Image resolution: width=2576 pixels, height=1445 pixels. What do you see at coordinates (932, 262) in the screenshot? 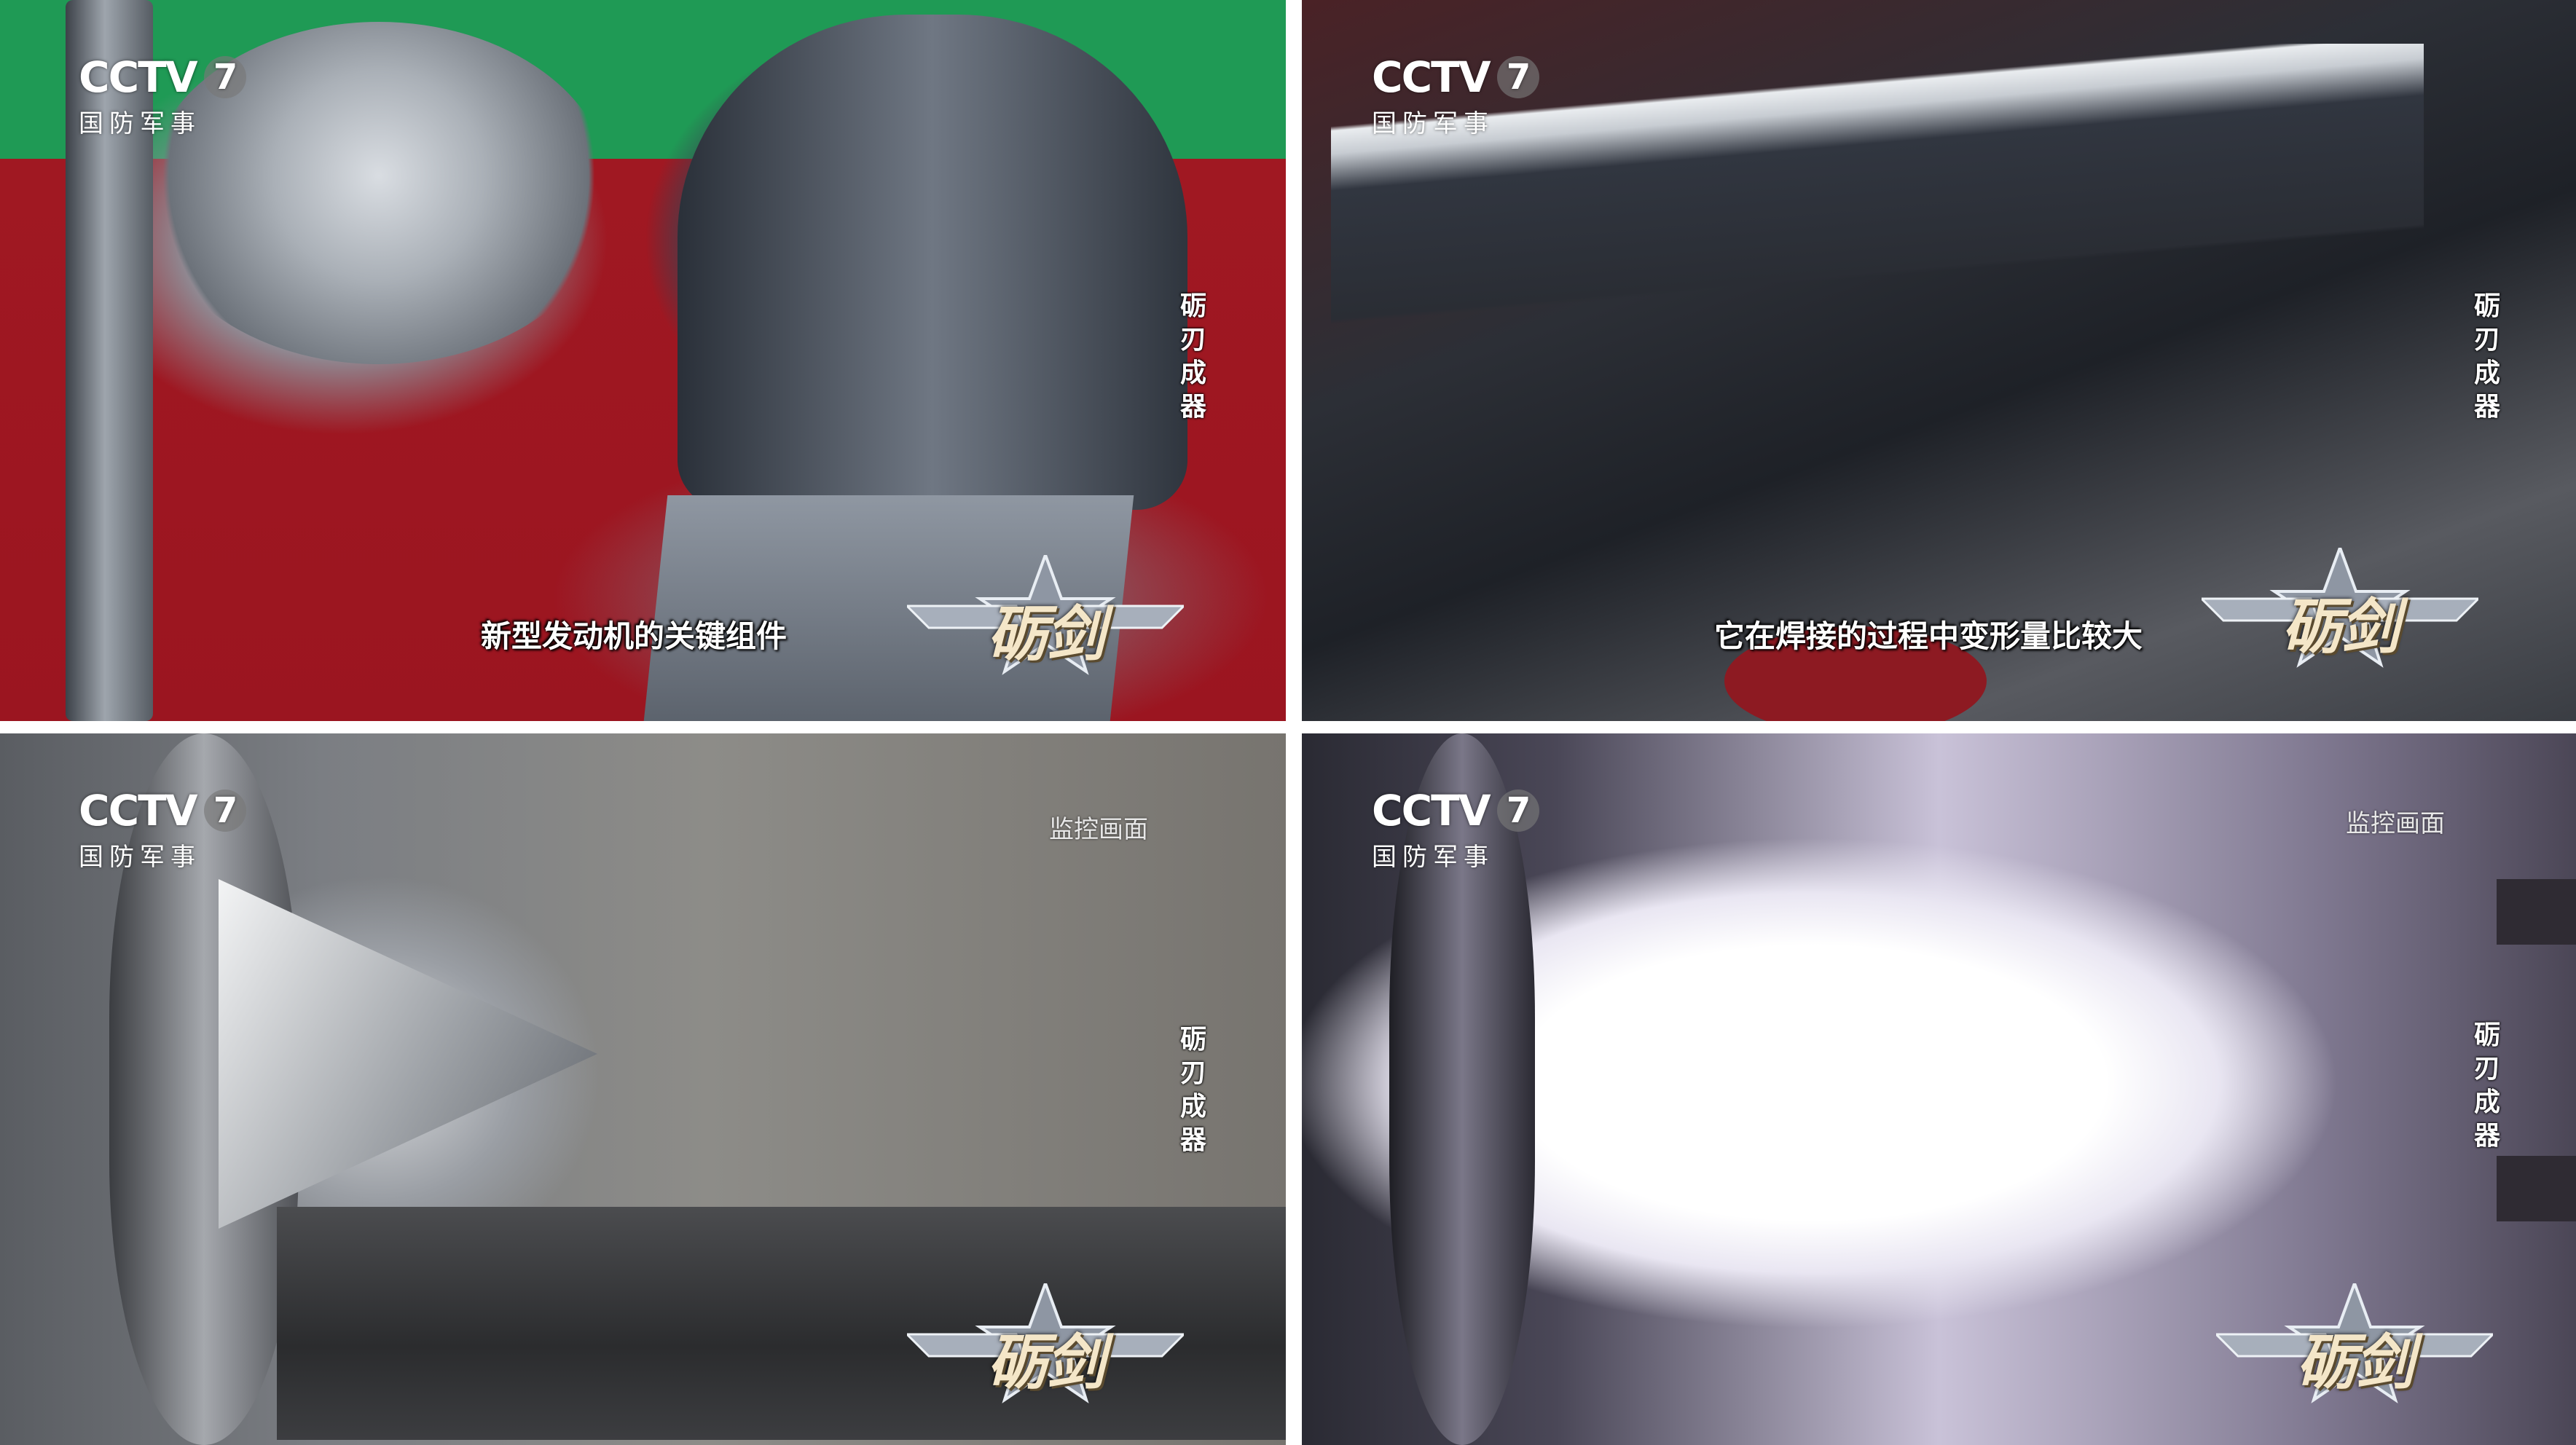
I see `engine-cutaway-image` at bounding box center [932, 262].